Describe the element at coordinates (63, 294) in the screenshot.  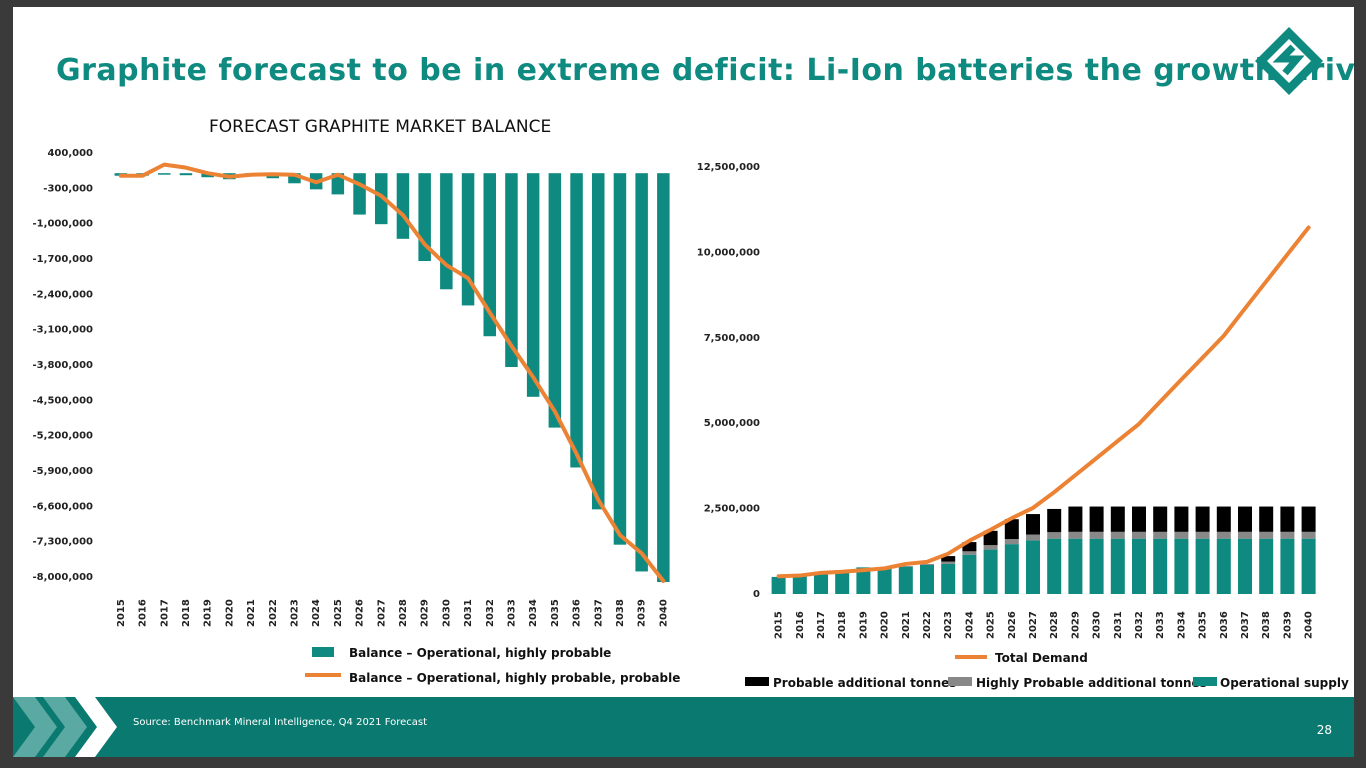
I see `y-tick-label: -2,400,000` at that location.